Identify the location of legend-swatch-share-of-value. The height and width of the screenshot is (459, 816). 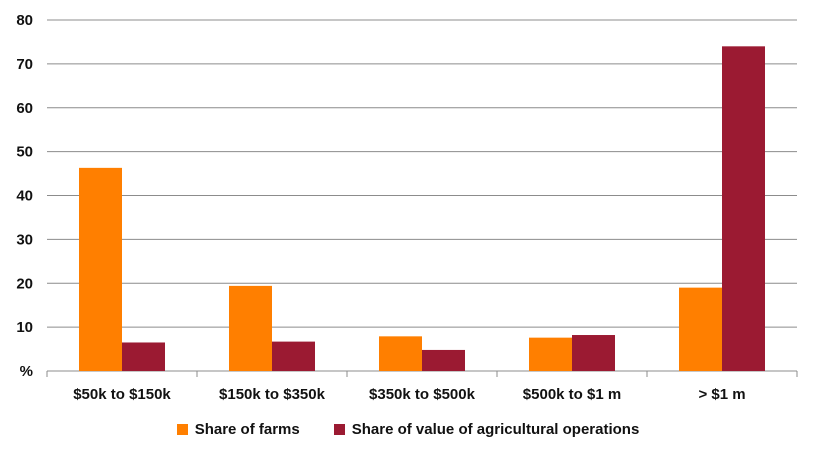
(339, 429).